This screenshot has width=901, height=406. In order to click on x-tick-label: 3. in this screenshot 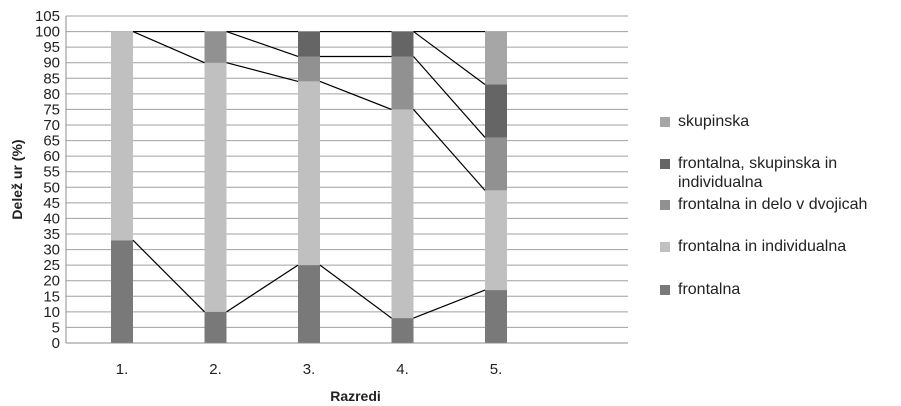, I will do `click(309, 369)`.